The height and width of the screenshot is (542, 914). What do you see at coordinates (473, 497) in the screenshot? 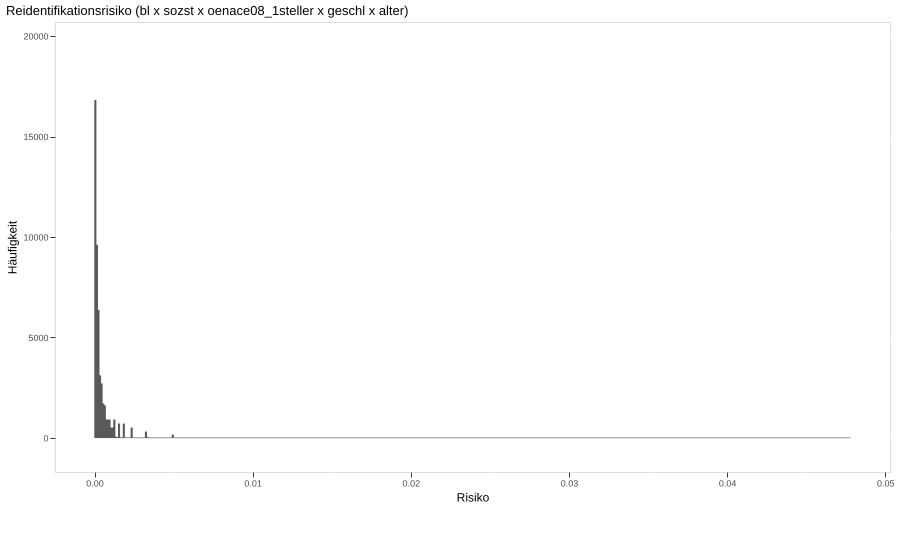
I see `x-axis-title: Risiko` at bounding box center [473, 497].